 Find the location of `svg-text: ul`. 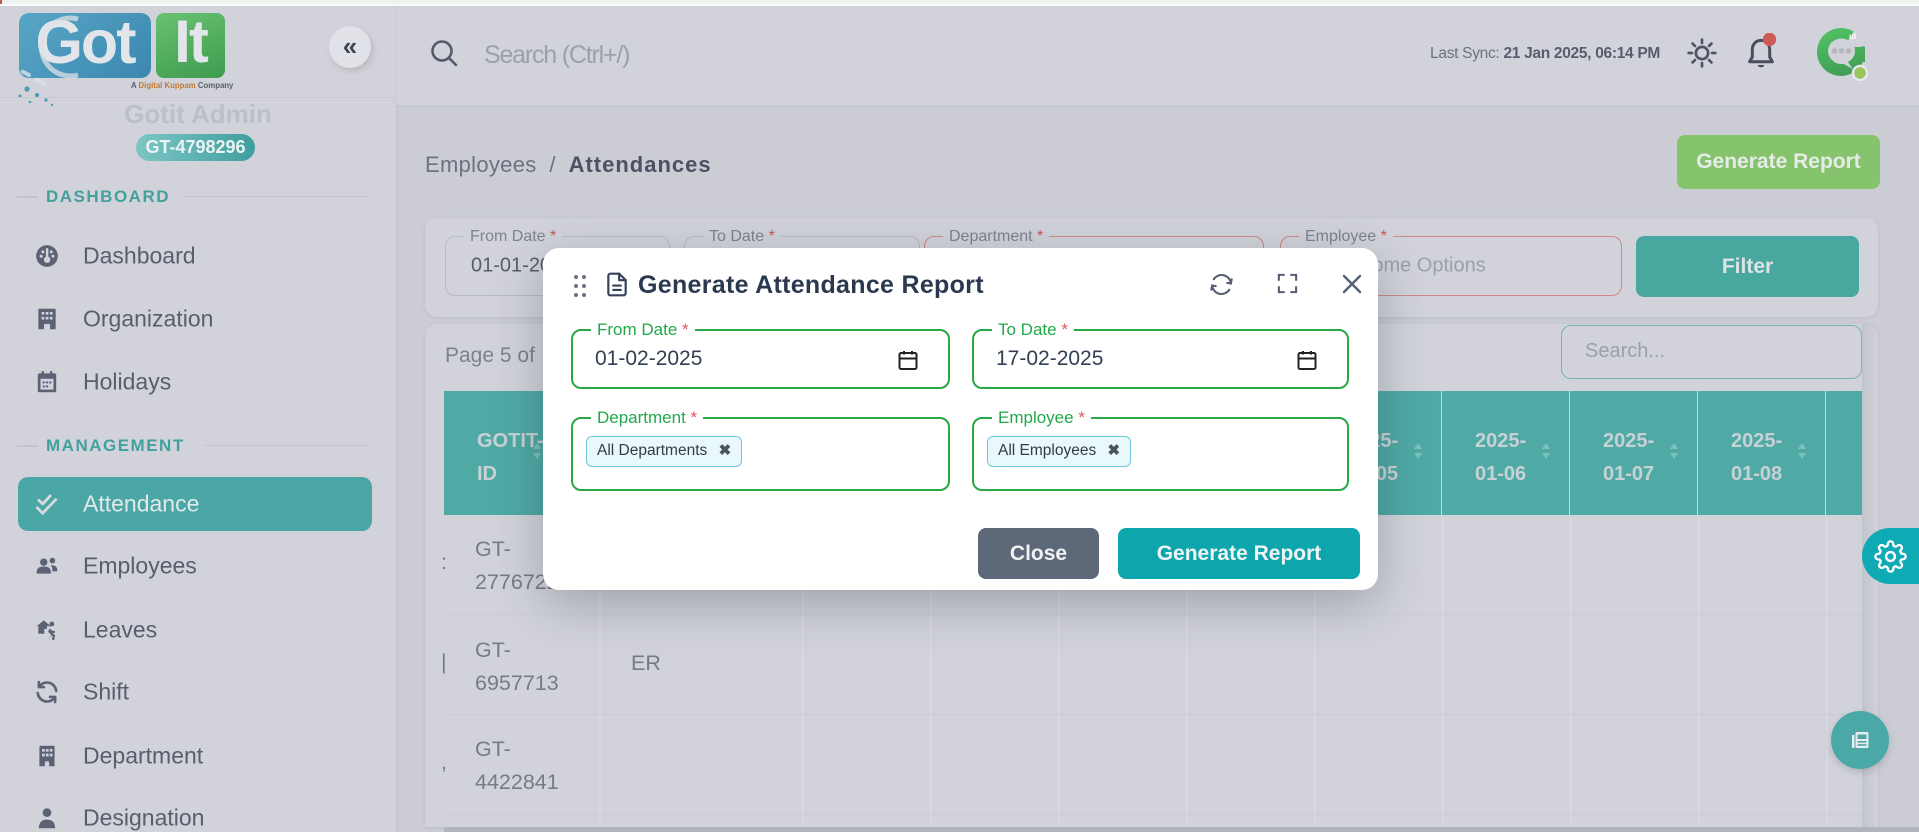

svg-text: ul is located at coordinates (1852, 36).